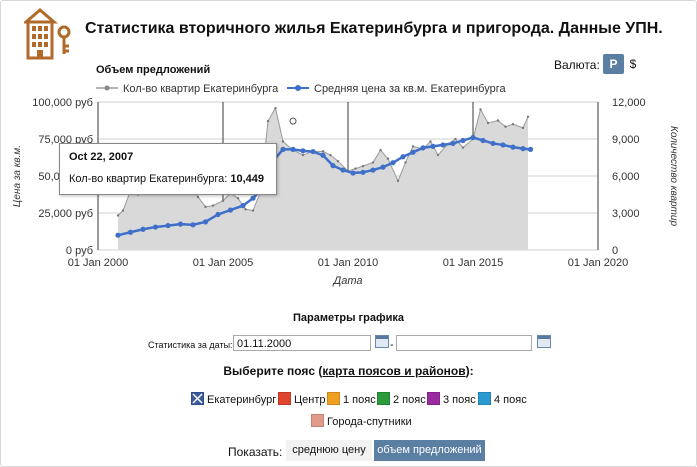 The image size is (697, 467). Describe the element at coordinates (626, 214) in the screenshot. I see `y-right-tick-label: 3,000` at that location.